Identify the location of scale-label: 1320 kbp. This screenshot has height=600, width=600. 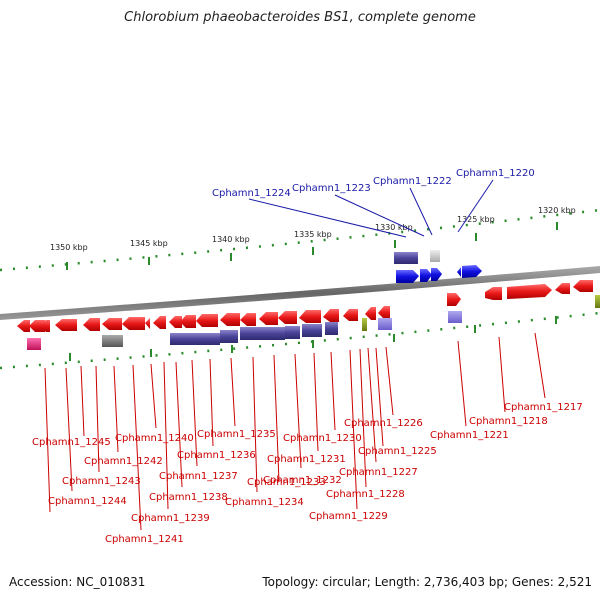
(557, 210).